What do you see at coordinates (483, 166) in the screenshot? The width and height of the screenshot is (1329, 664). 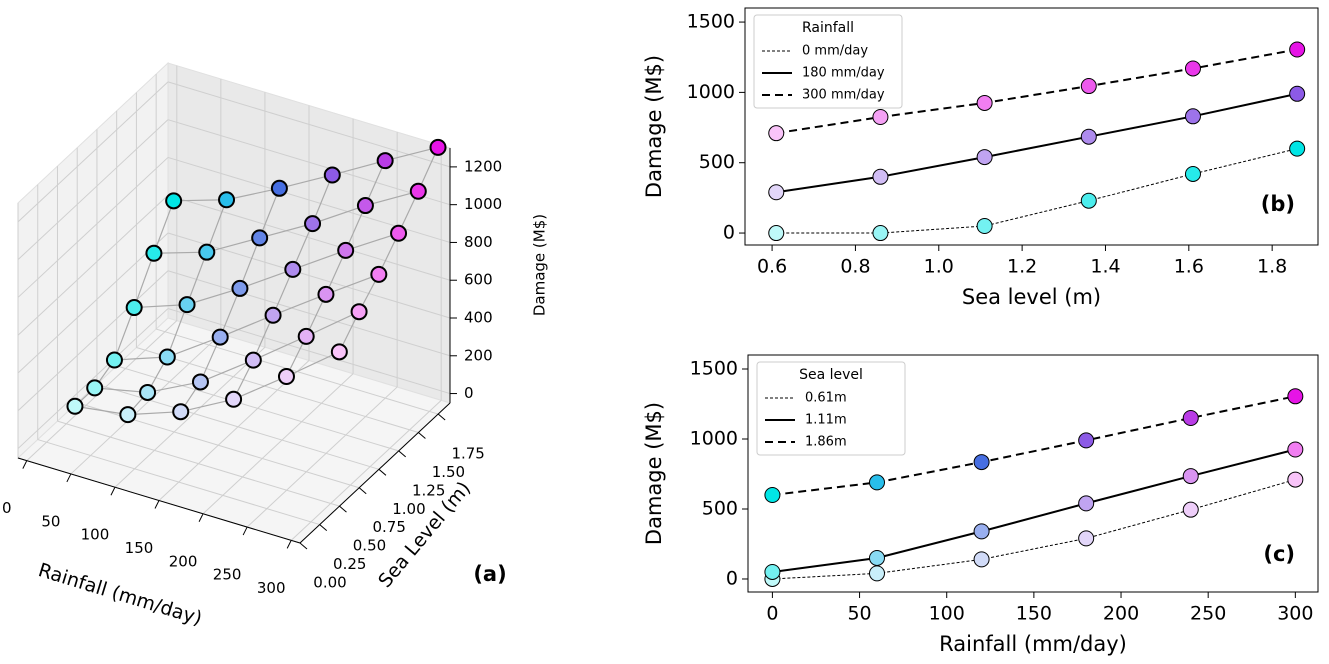 I see `z-tick-label: 1200` at bounding box center [483, 166].